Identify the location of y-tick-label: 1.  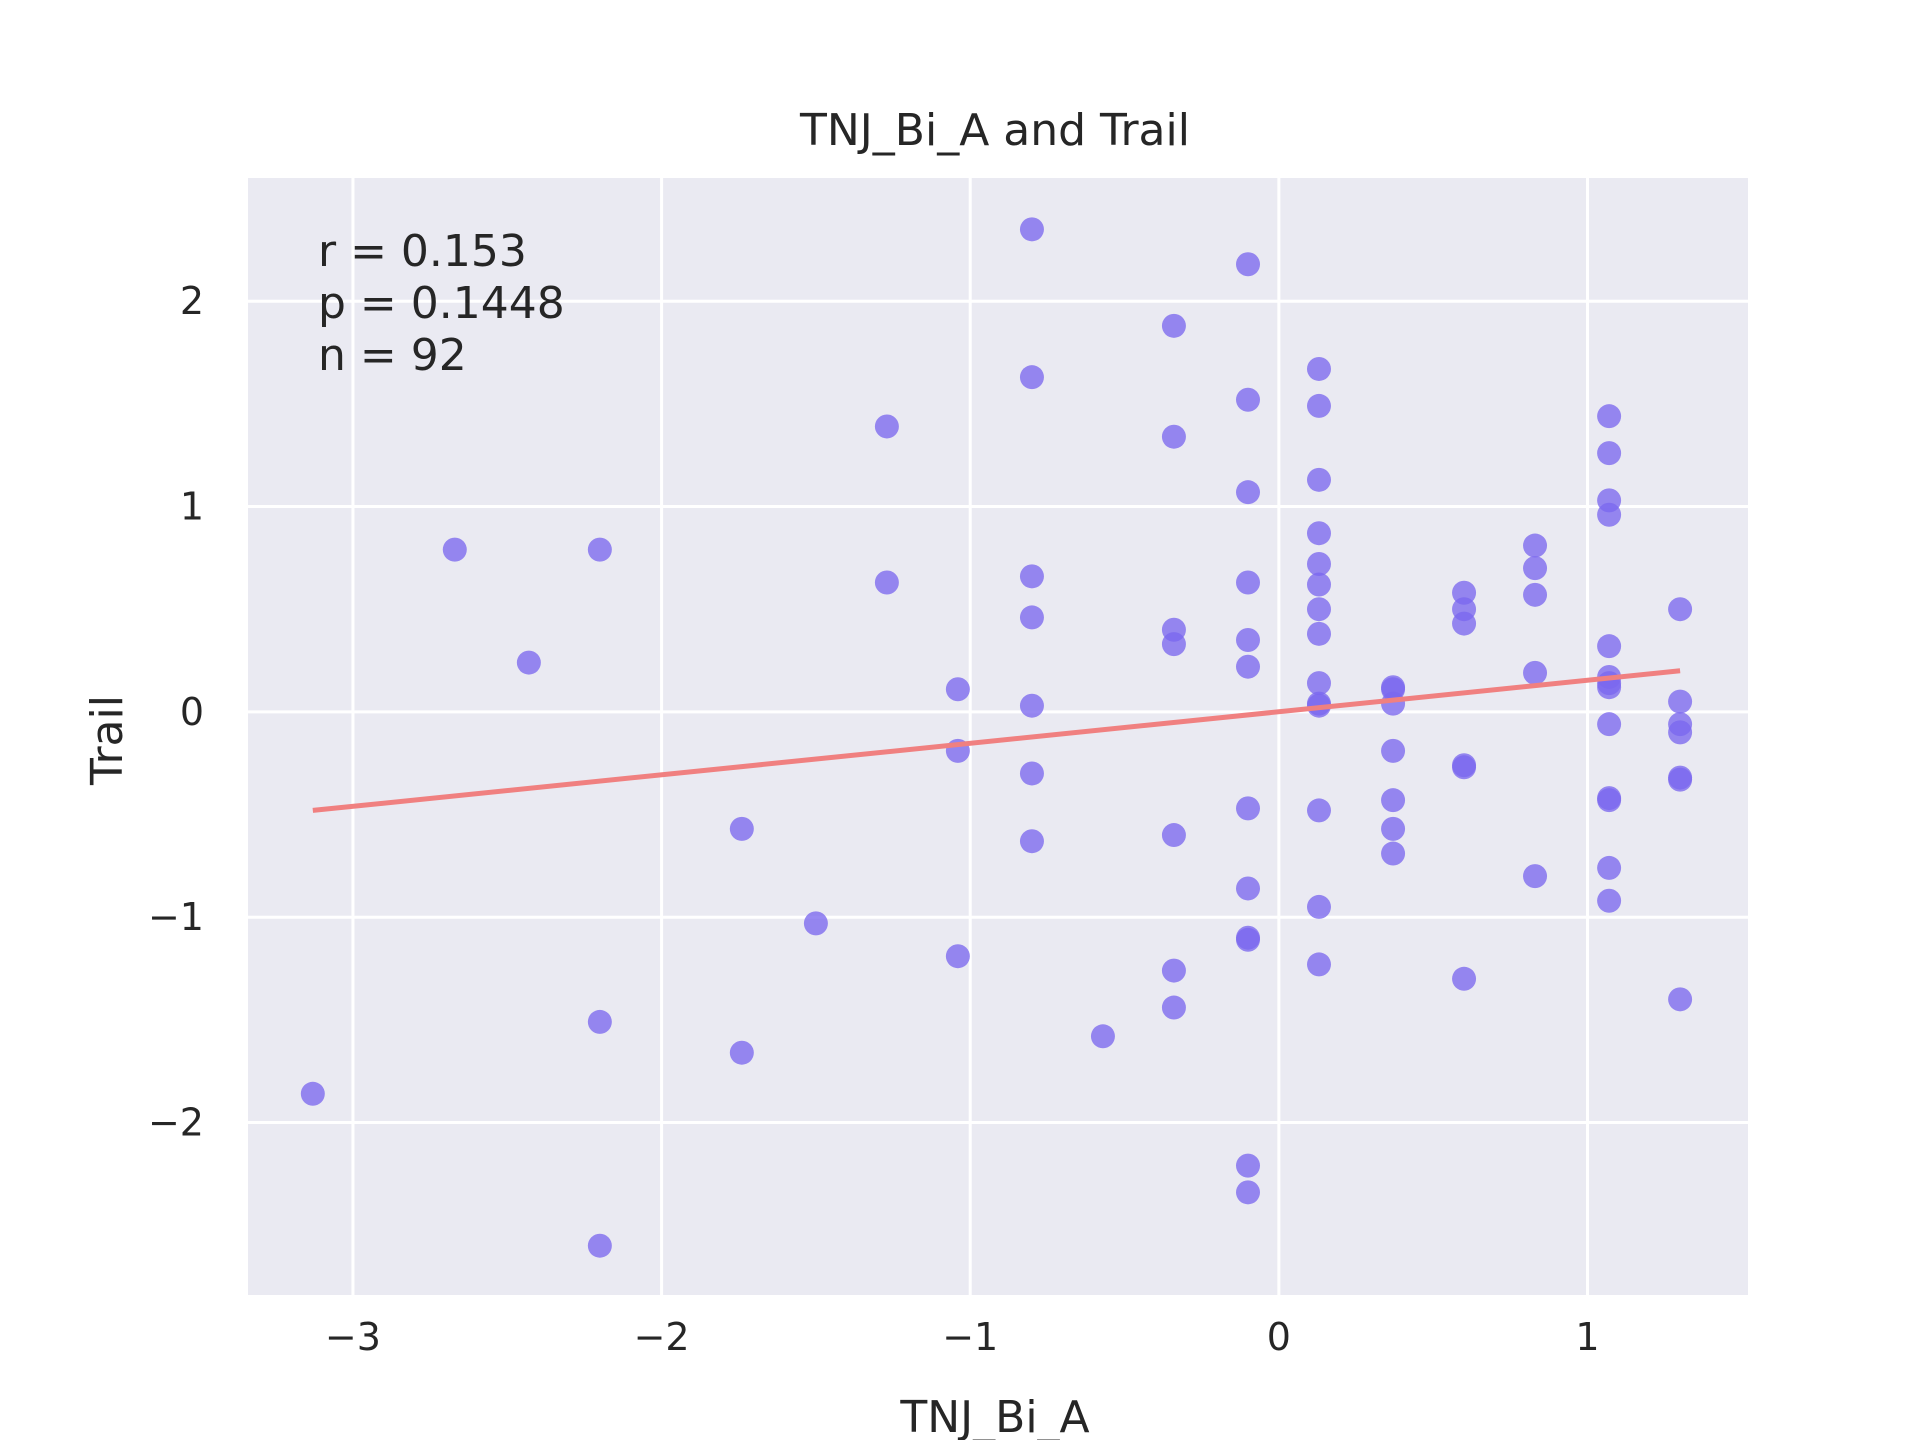
(192, 507).